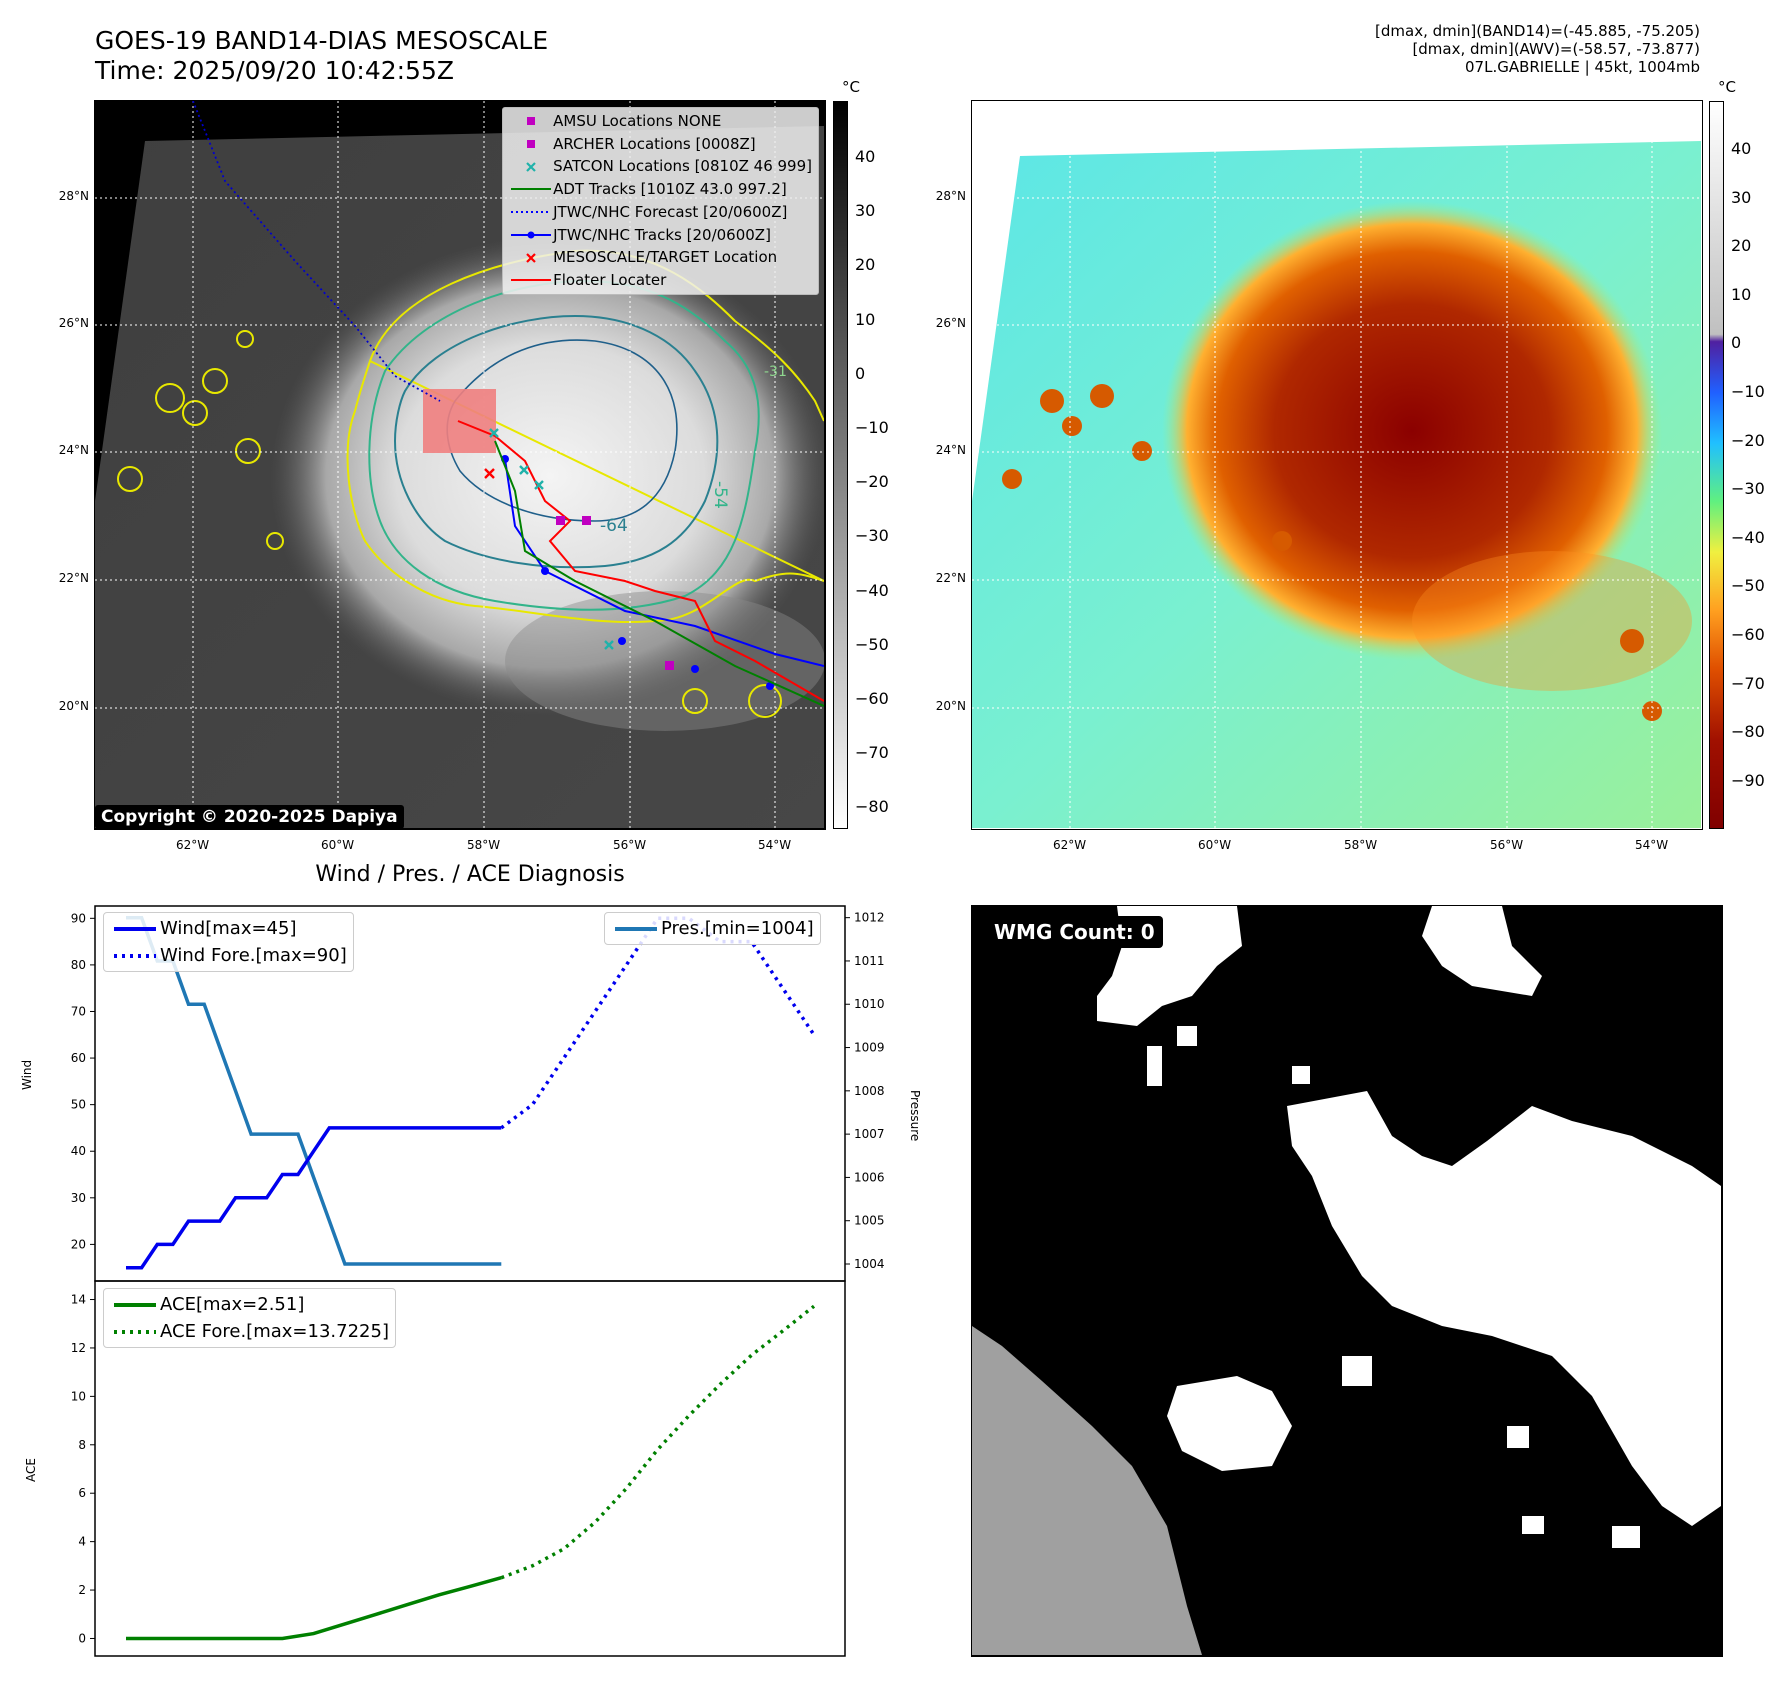 The height and width of the screenshot is (1690, 1788). I want to click on ir-legend-label: Floater Locater, so click(610, 279).